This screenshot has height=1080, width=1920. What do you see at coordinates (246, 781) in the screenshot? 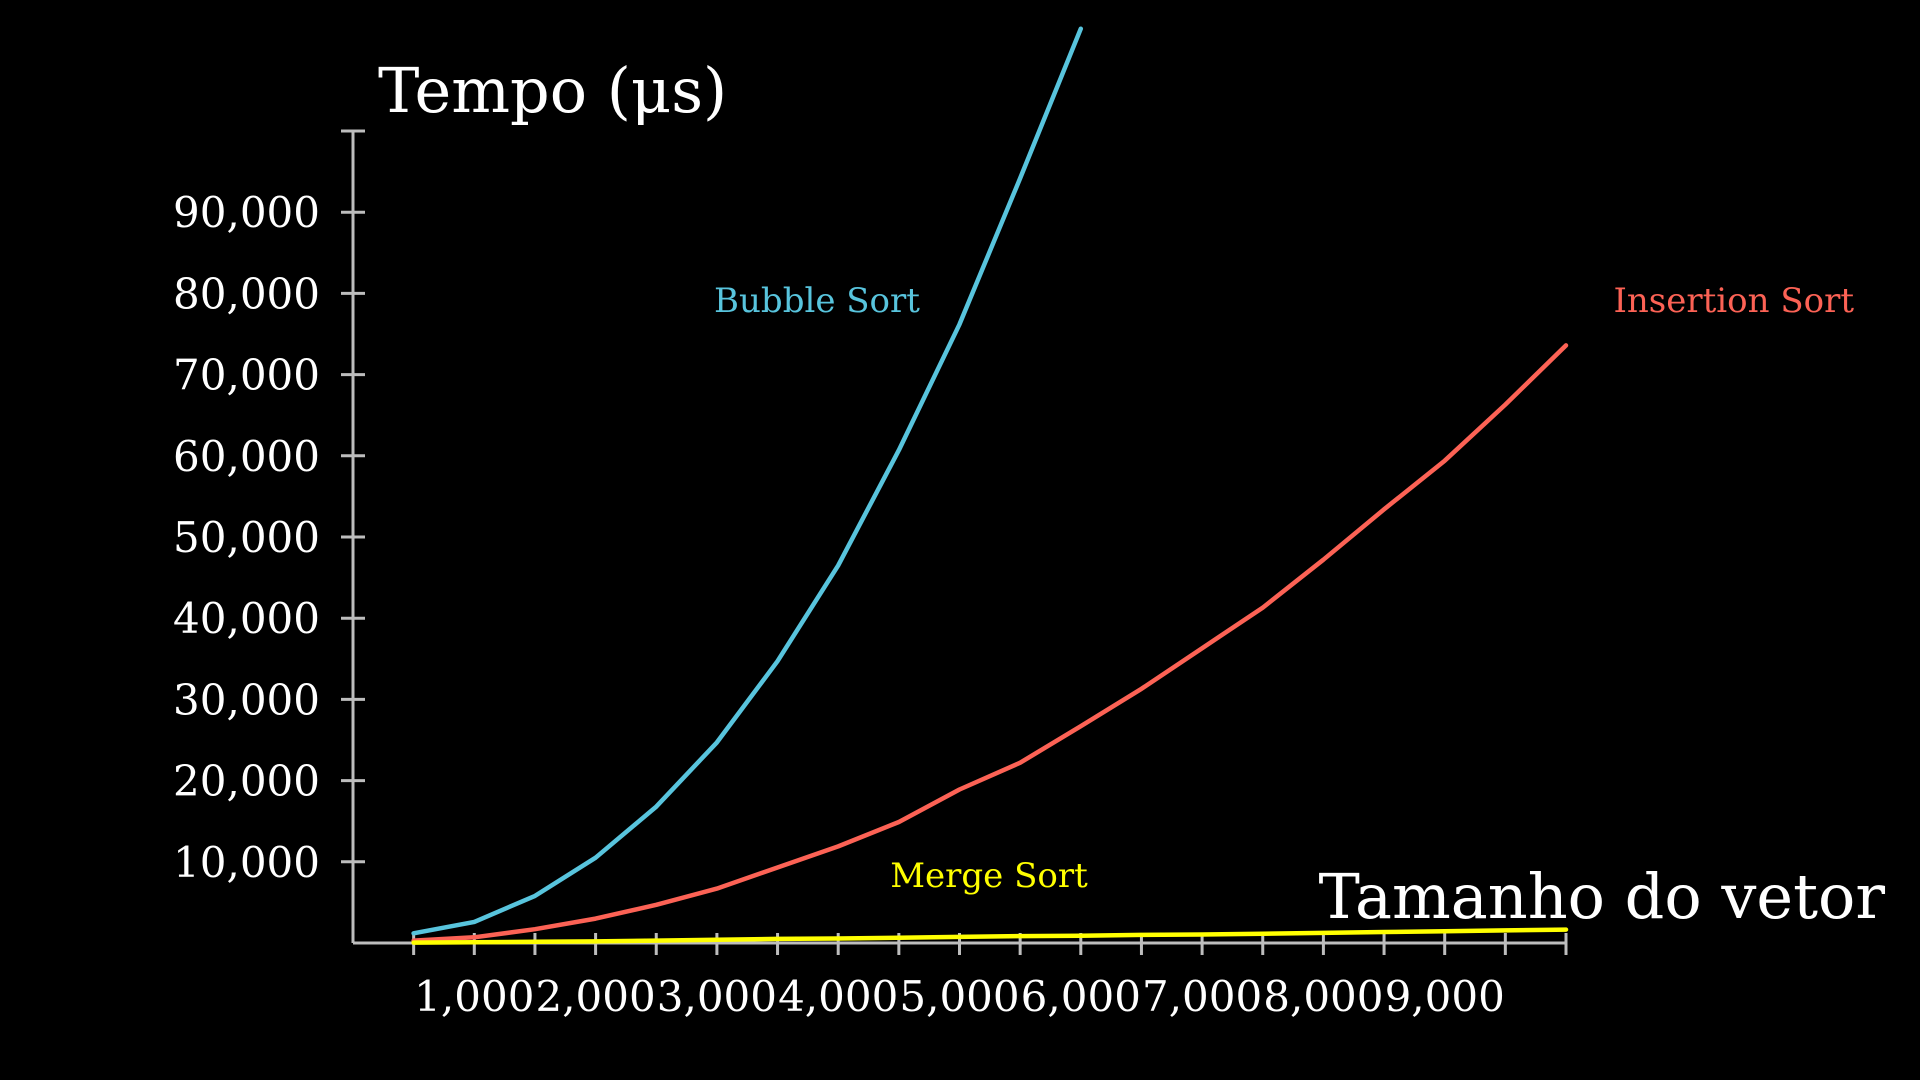
I see `y-tick-label: 20,000` at bounding box center [246, 781].